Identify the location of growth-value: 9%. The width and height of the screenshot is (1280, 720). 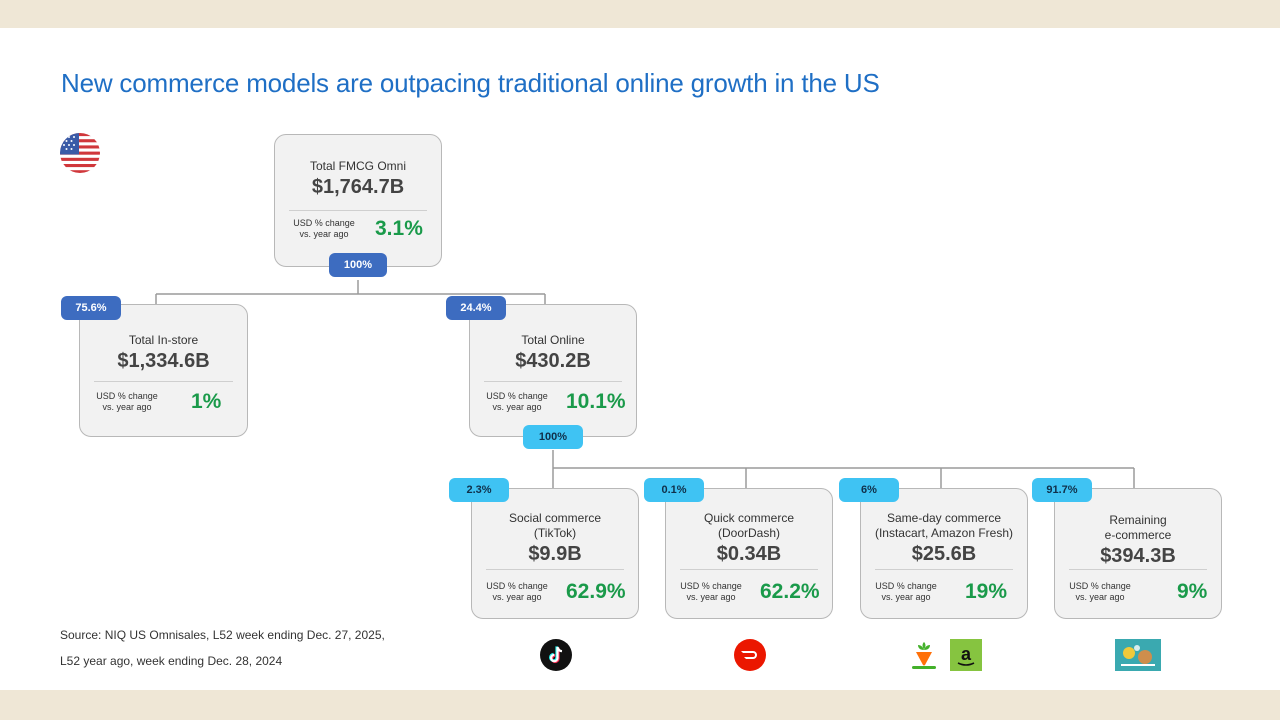
(1192, 591).